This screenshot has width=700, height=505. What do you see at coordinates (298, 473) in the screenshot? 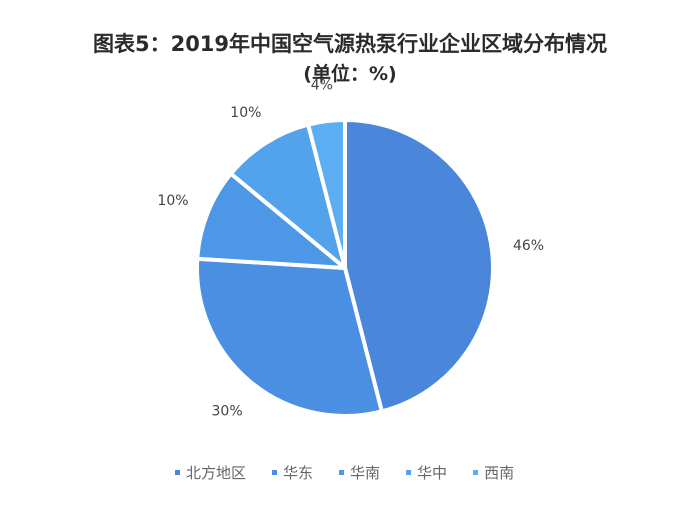
I see `legend-label: 华东` at bounding box center [298, 473].